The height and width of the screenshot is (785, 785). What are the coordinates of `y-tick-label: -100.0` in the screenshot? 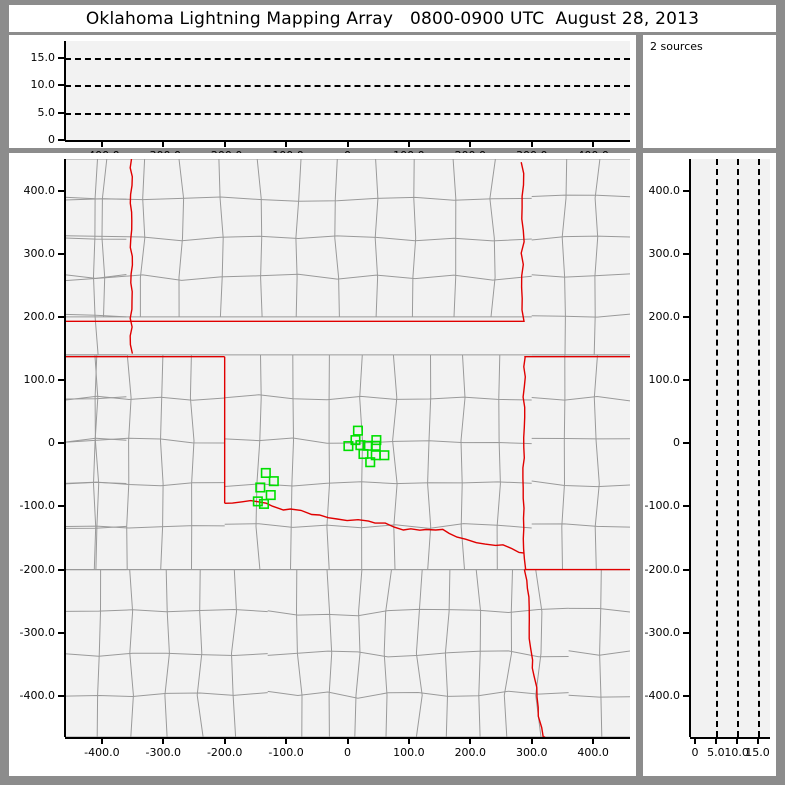 It's located at (37, 506).